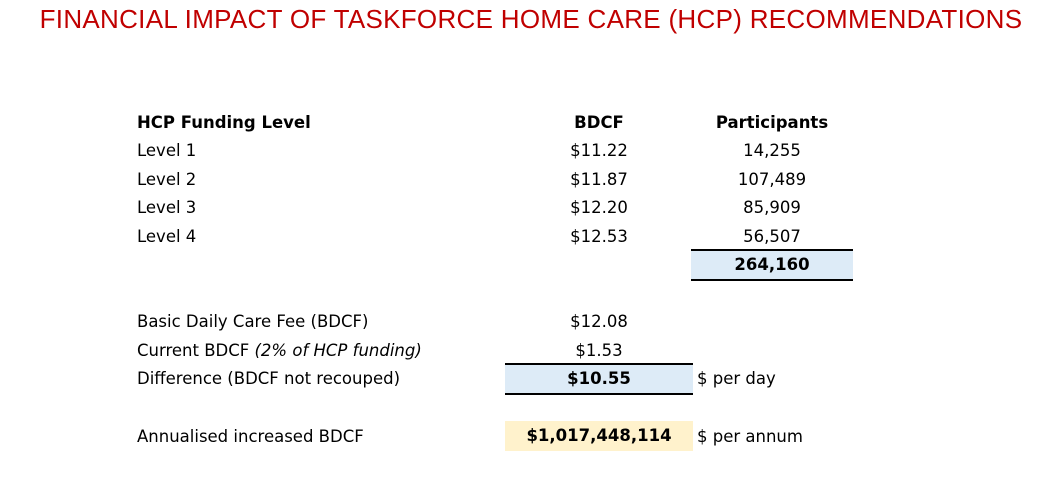  What do you see at coordinates (772, 265) in the screenshot?
I see `total-participants: 264,160` at bounding box center [772, 265].